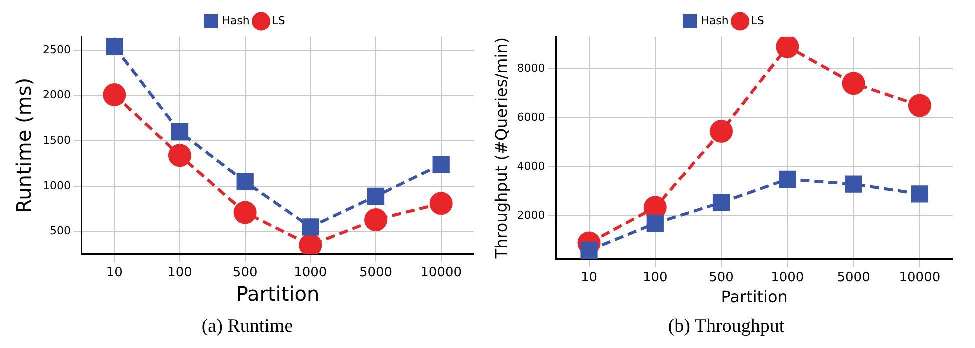 The image size is (975, 348). I want to click on y-tick-label: 1000, so click(56, 185).